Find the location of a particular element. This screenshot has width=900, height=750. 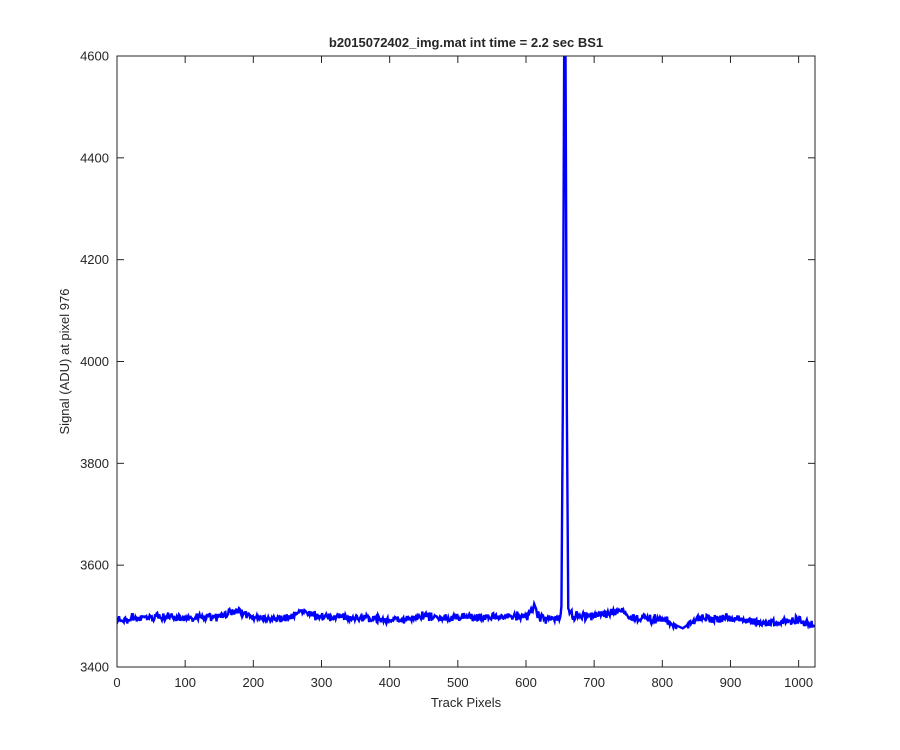

x-tick-label: 200 is located at coordinates (253, 682).